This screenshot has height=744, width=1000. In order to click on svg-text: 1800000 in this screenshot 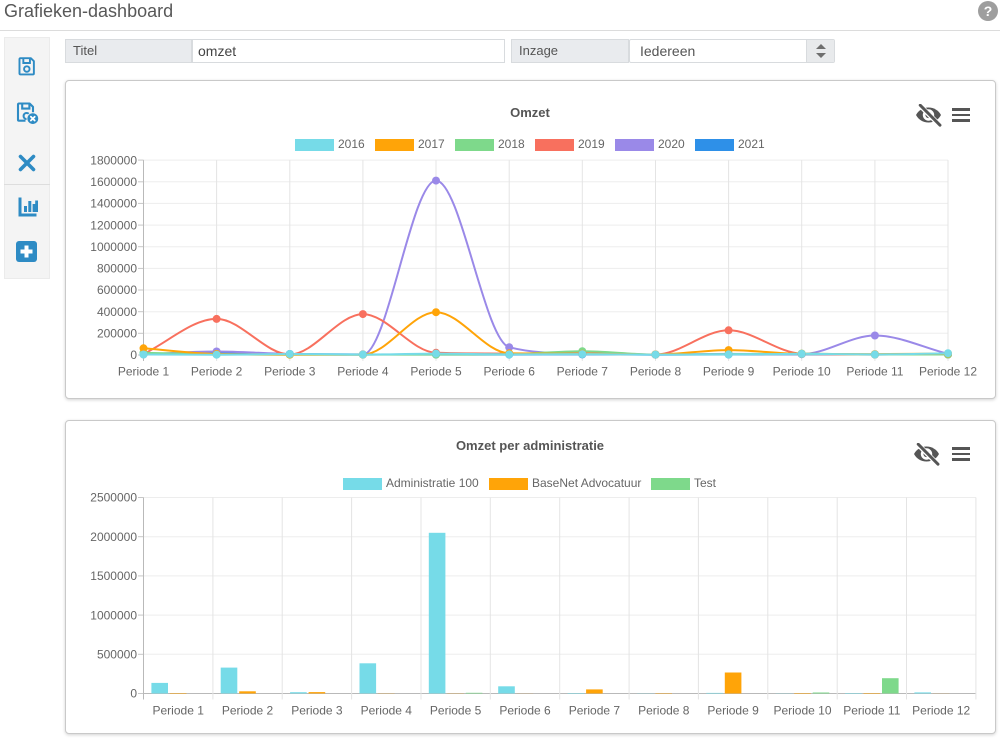, I will do `click(113, 160)`.